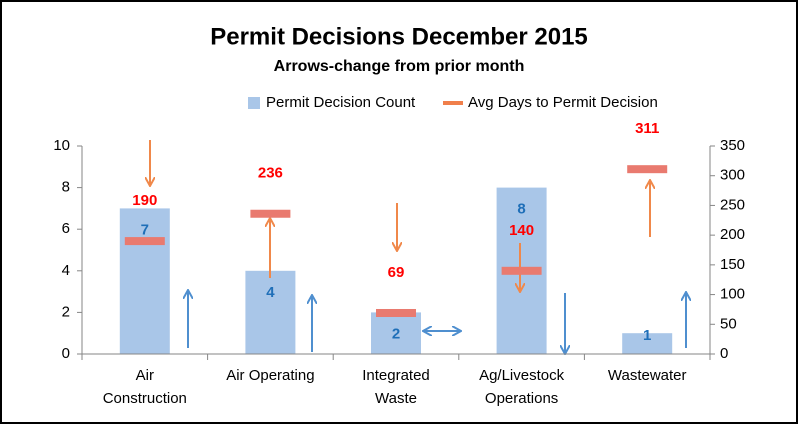 The height and width of the screenshot is (424, 798). I want to click on y2-tick-label: 50, so click(728, 323).